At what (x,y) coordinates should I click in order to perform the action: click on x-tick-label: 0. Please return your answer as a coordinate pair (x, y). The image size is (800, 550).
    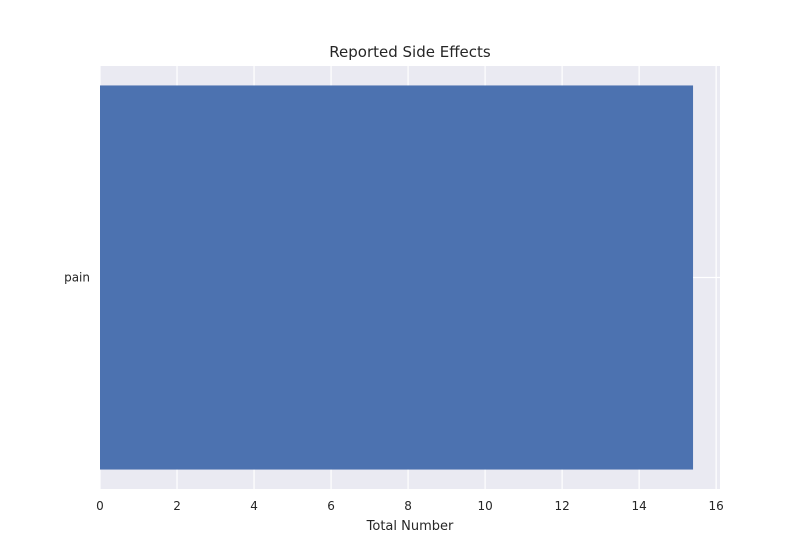
    Looking at the image, I should click on (100, 506).